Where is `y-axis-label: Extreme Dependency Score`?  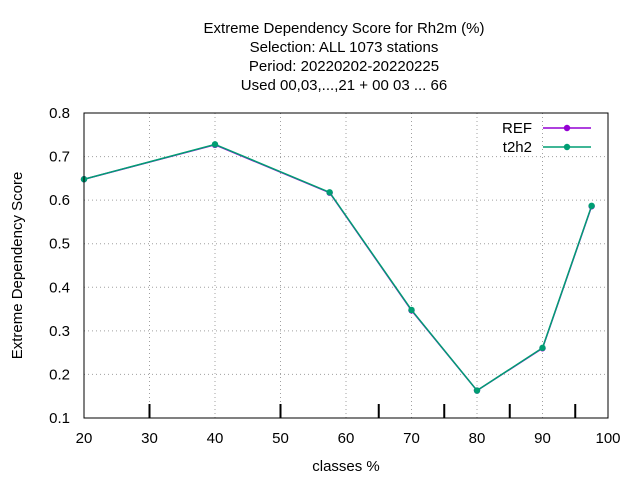 y-axis-label: Extreme Dependency Score is located at coordinates (17, 266).